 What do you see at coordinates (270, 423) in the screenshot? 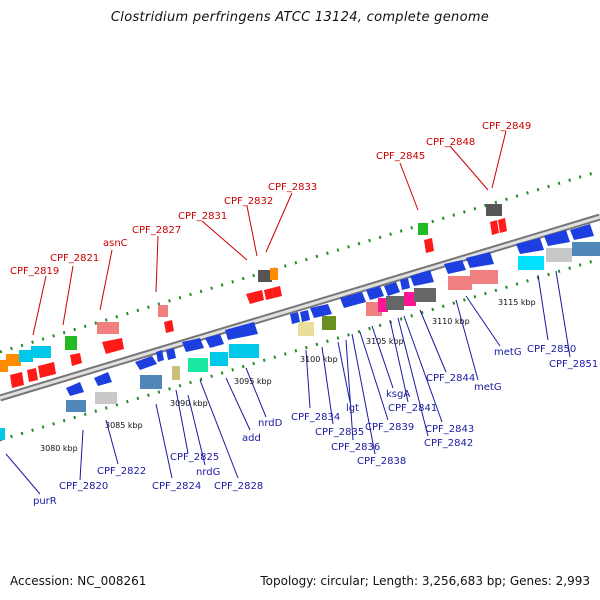
I see `gene-label: nrdD` at bounding box center [270, 423].